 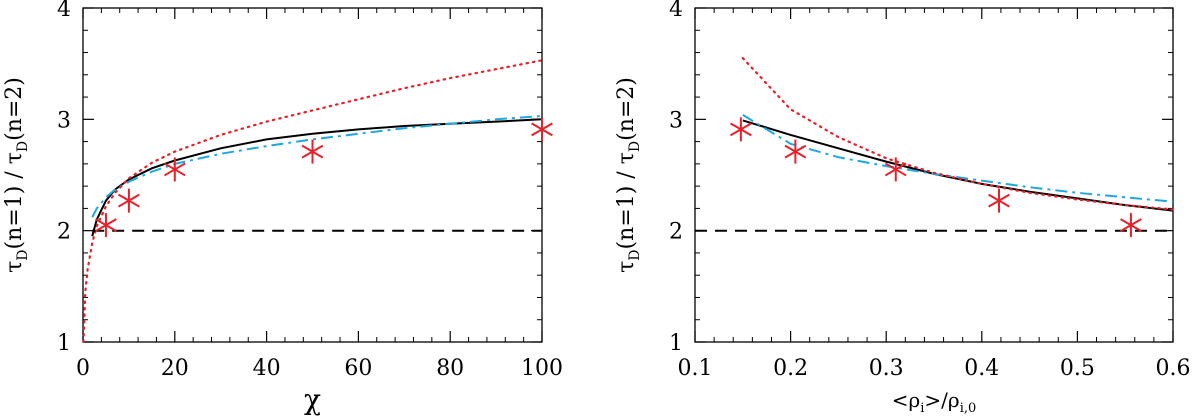 What do you see at coordinates (358, 368) in the screenshot?
I see `x-tick-label: 60` at bounding box center [358, 368].